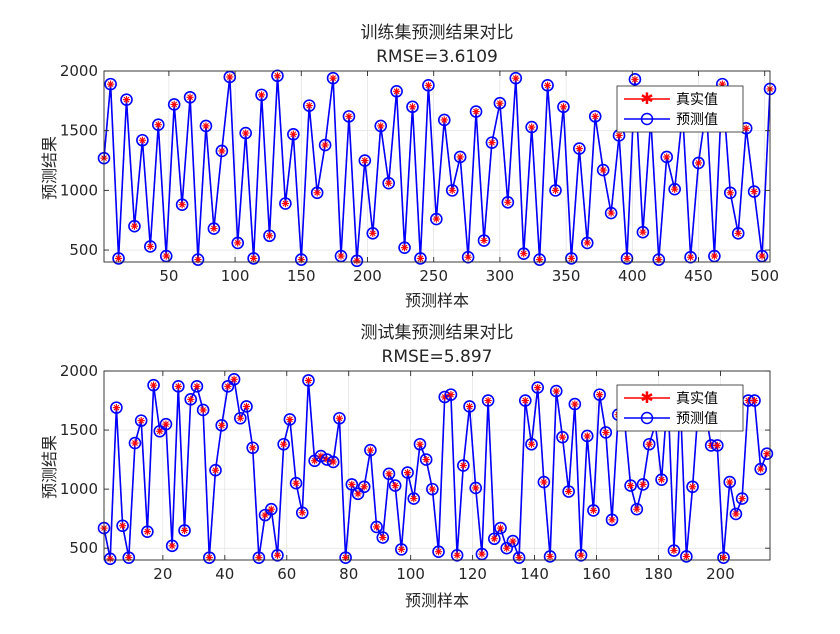  What do you see at coordinates (500, 276) in the screenshot?
I see `x-tick-label: 300` at bounding box center [500, 276].